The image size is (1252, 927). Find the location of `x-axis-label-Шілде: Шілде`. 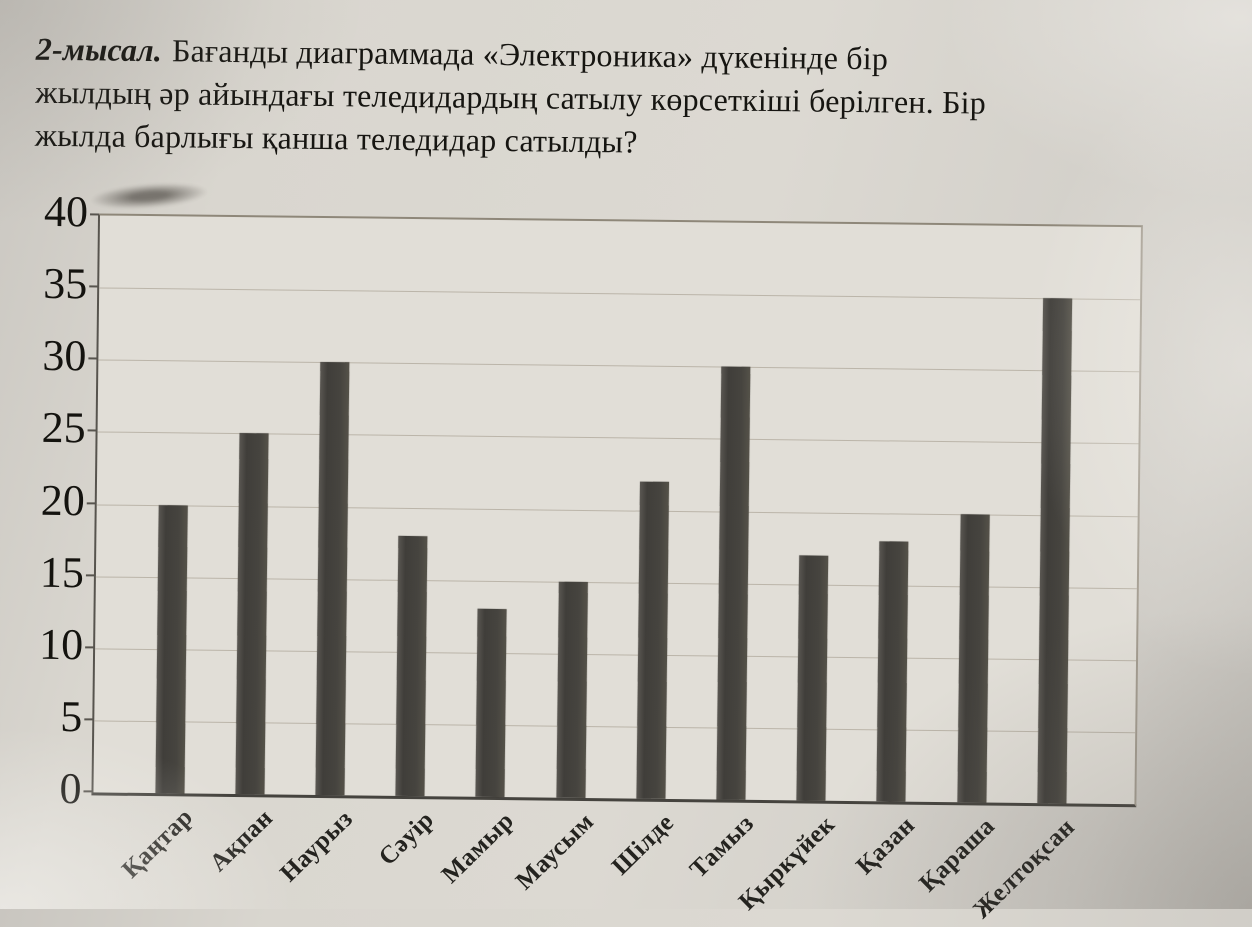

x-axis-label-Шілде: Шілде is located at coordinates (643, 844).